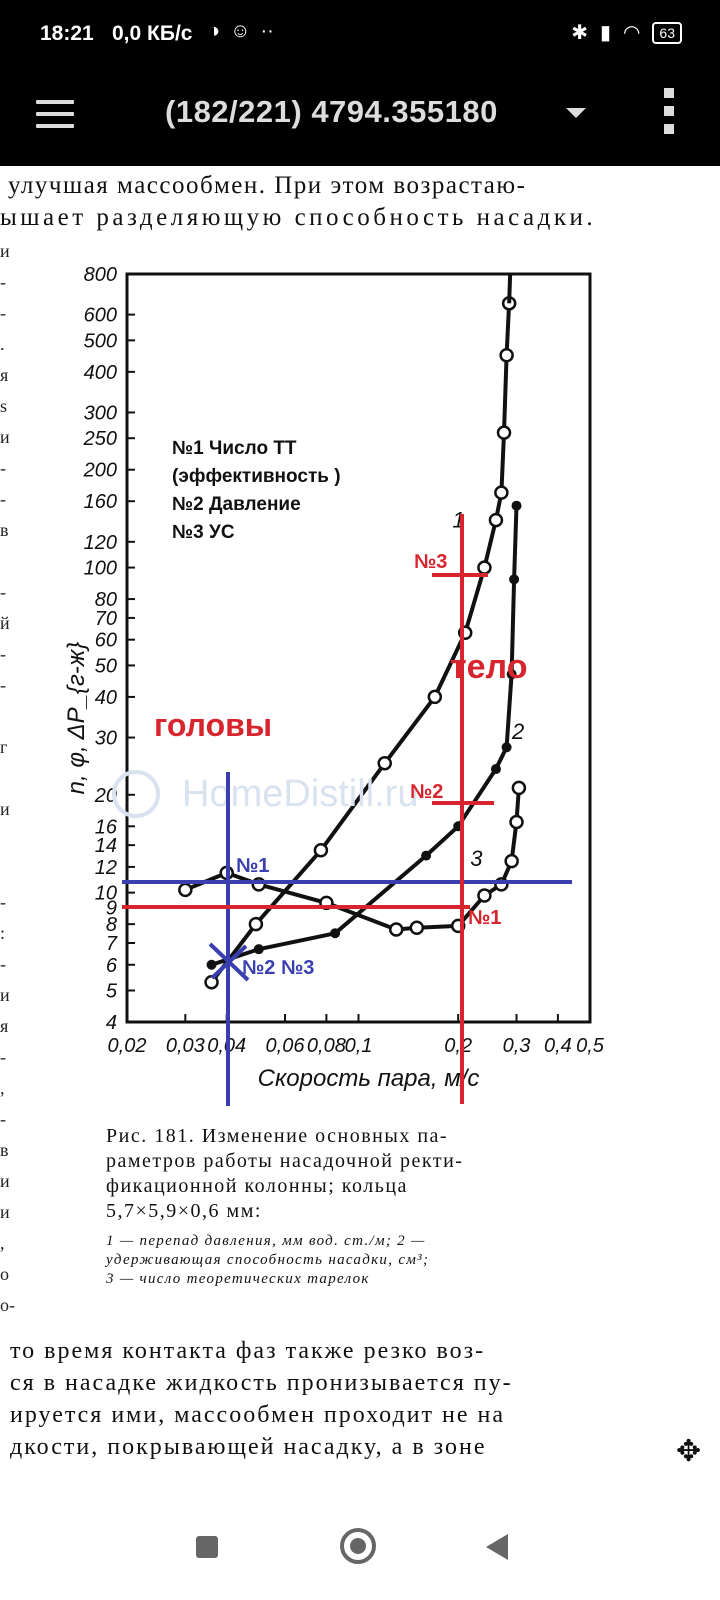  Describe the element at coordinates (2, 344) in the screenshot. I see `margin-fragment: .` at that location.